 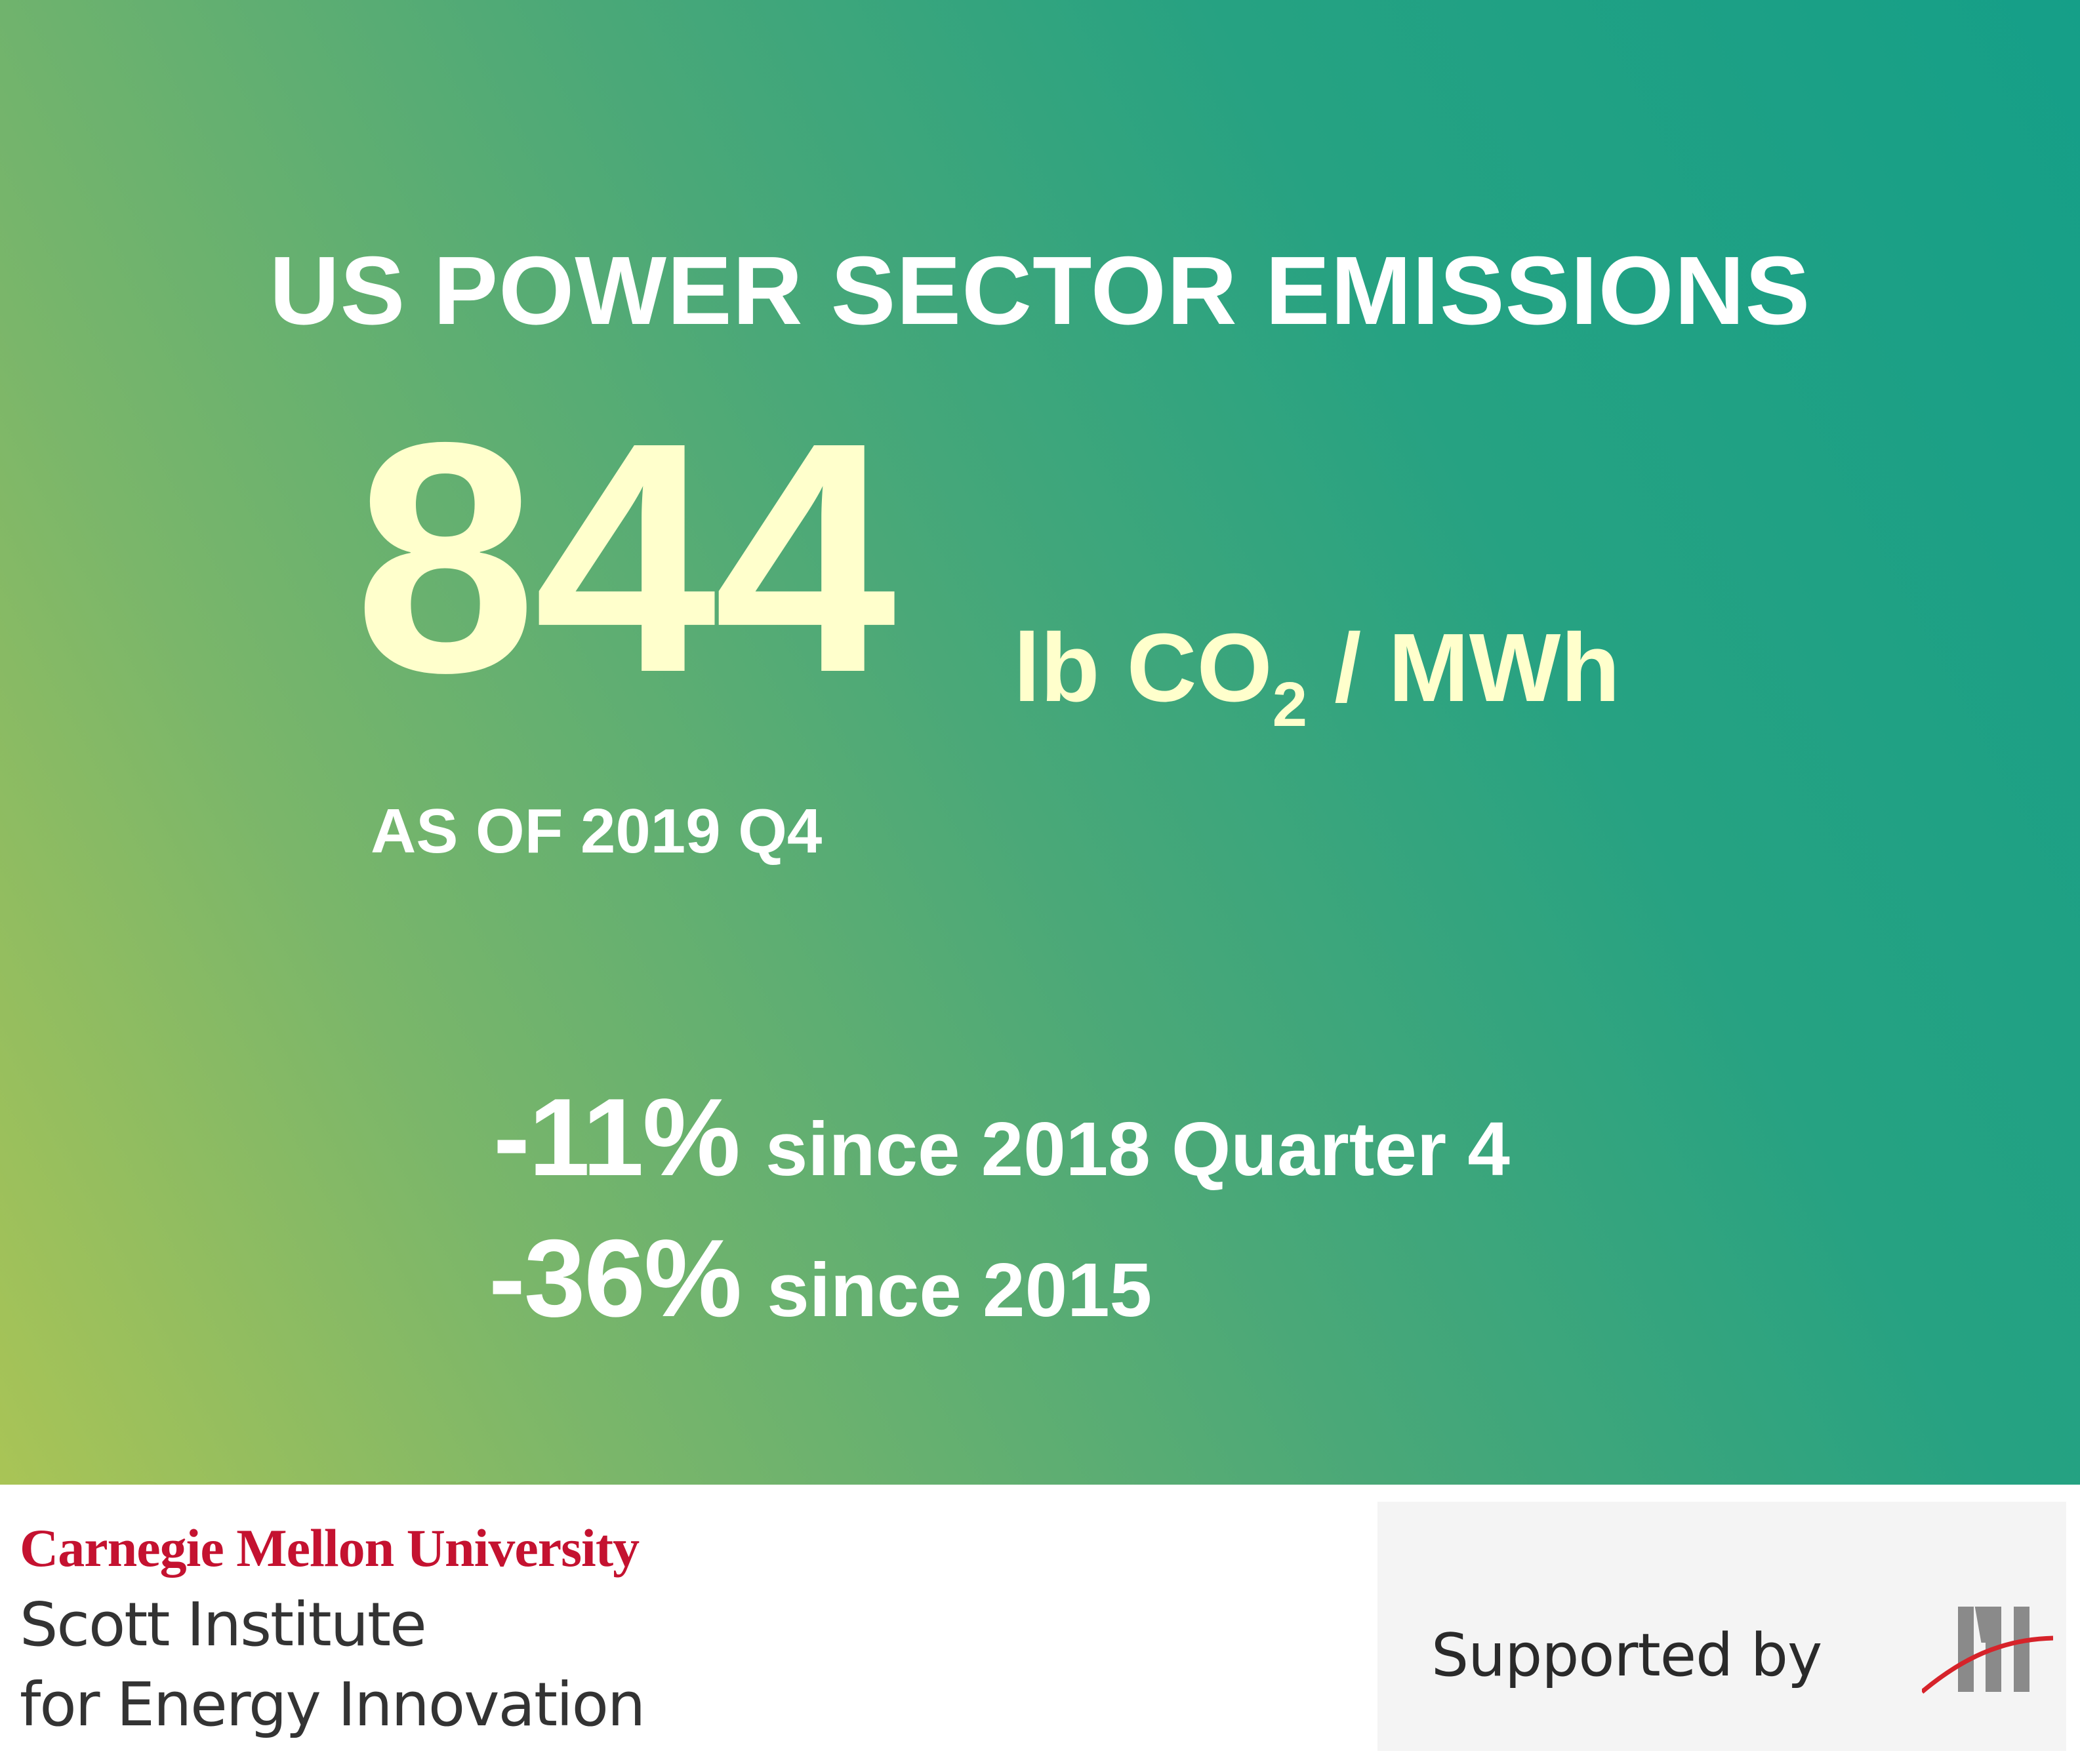 What do you see at coordinates (1626, 1656) in the screenshot?
I see `supported-by-label: Supported by` at bounding box center [1626, 1656].